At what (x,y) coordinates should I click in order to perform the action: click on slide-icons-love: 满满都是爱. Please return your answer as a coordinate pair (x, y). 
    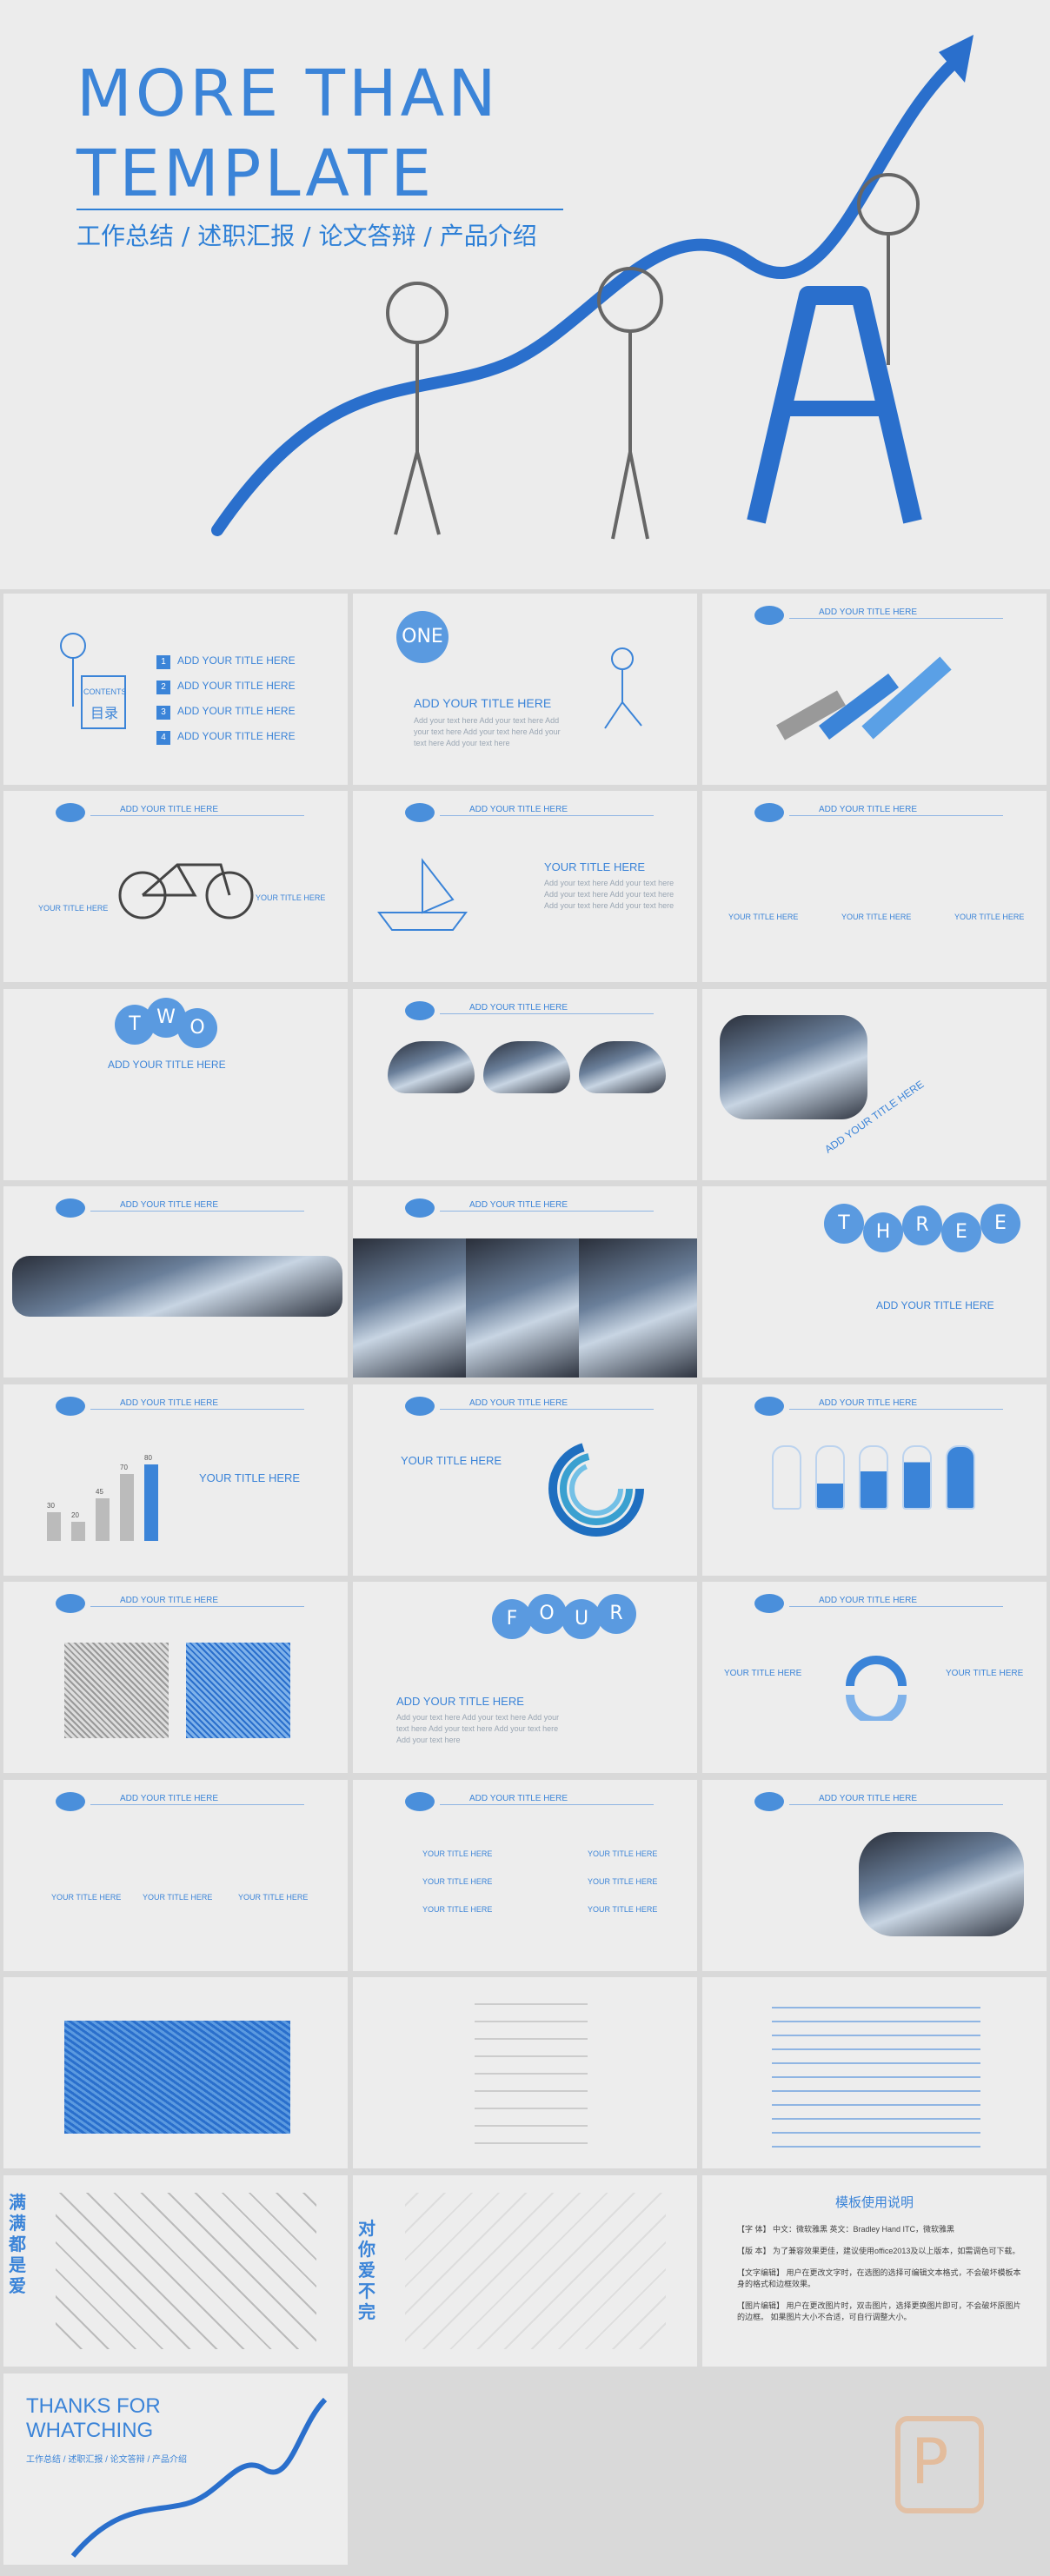
    Looking at the image, I should click on (176, 2271).